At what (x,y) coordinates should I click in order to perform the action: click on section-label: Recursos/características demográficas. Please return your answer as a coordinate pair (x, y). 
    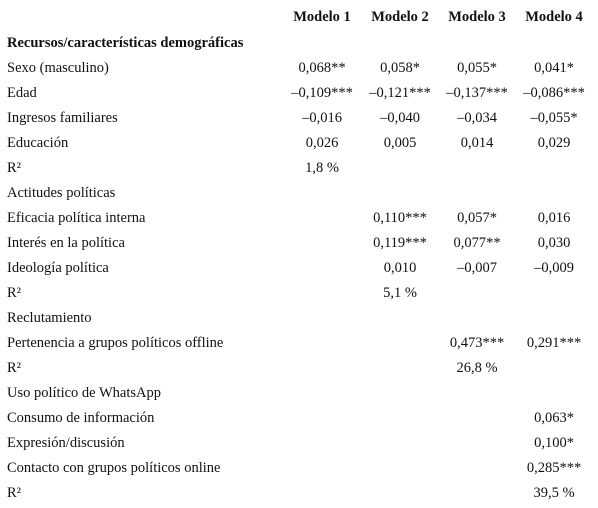
    Looking at the image, I should click on (125, 43).